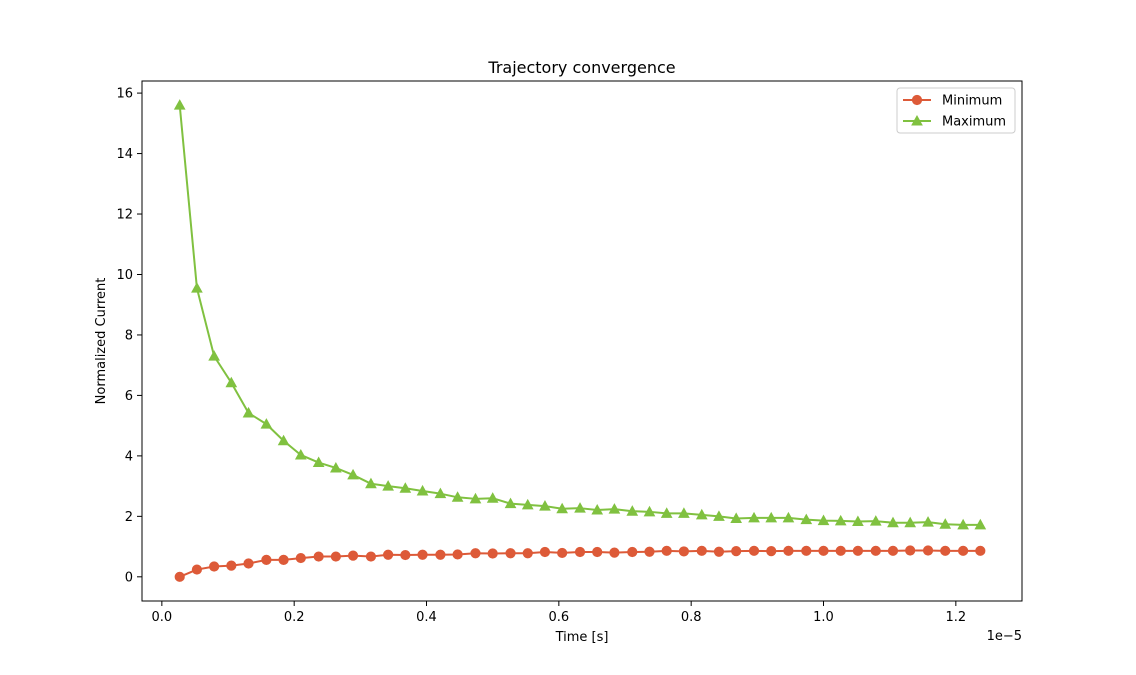  Describe the element at coordinates (162, 617) in the screenshot. I see `x-tick-label: 0.0` at that location.